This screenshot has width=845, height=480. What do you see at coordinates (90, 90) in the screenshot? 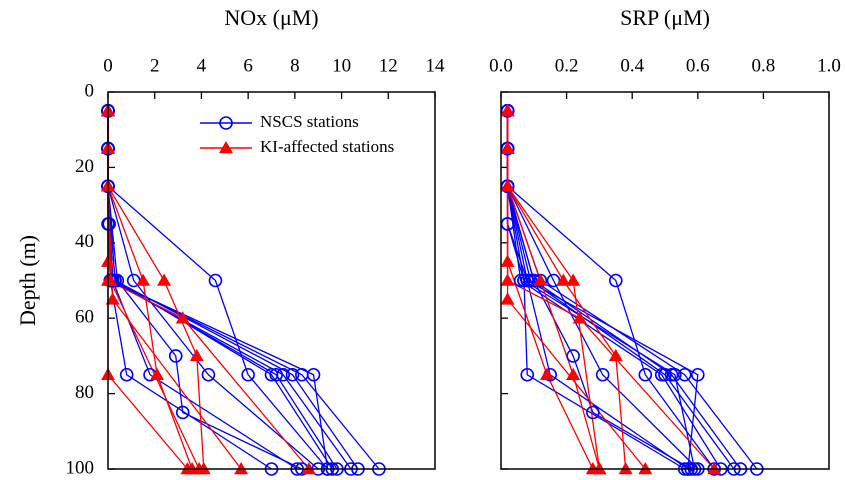
I see `y-tick-label: 0` at bounding box center [90, 90].